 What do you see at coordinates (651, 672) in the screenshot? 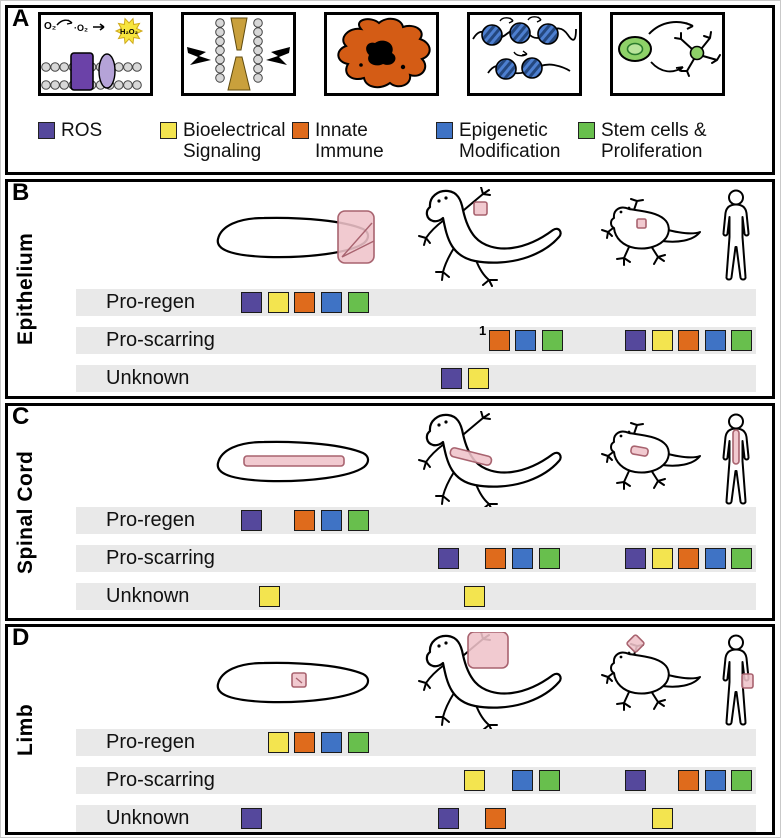
I see `froglet-silhouette` at bounding box center [651, 672].